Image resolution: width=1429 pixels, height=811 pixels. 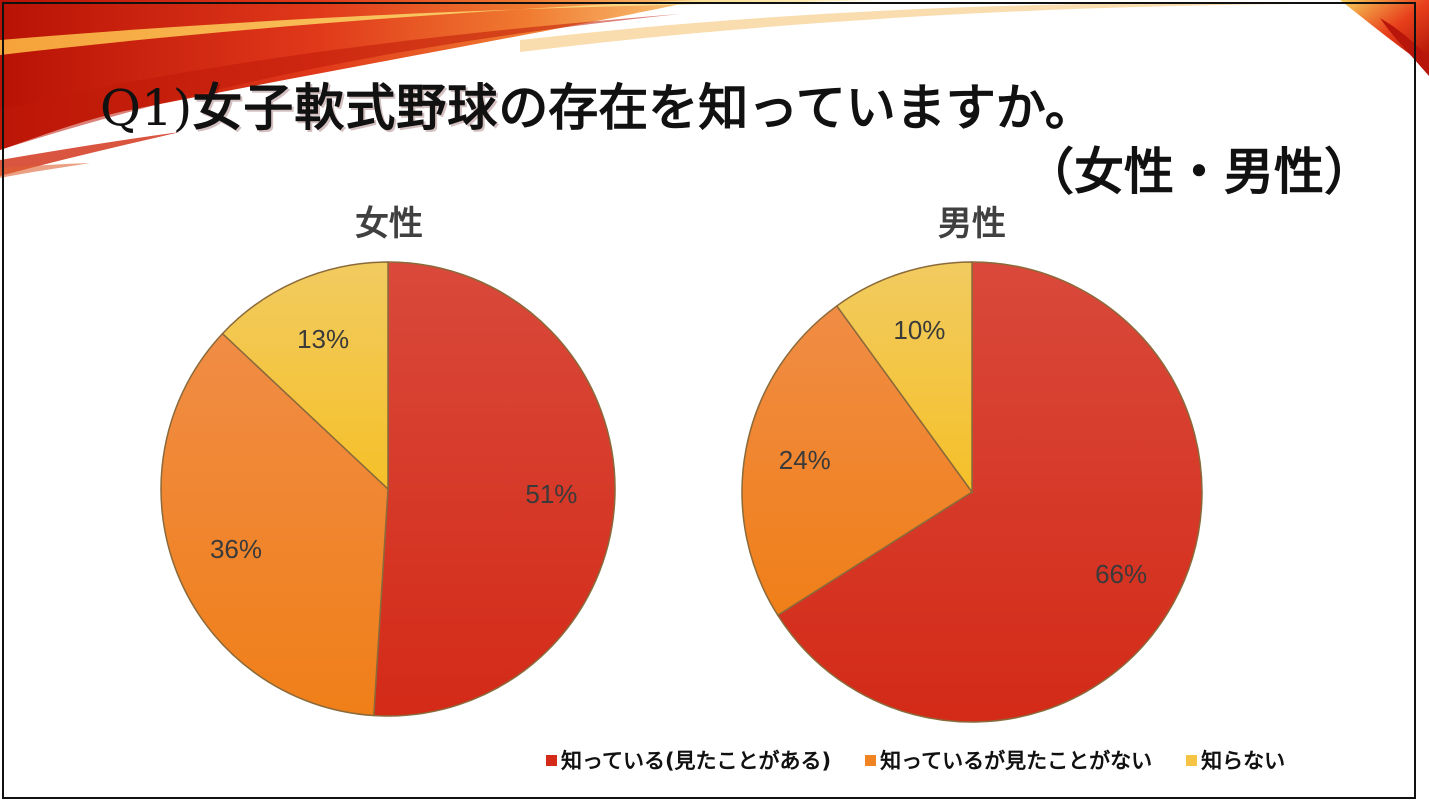 What do you see at coordinates (805, 460) in the screenshot?
I see `pie-label-male-known-not-seen: 24%` at bounding box center [805, 460].